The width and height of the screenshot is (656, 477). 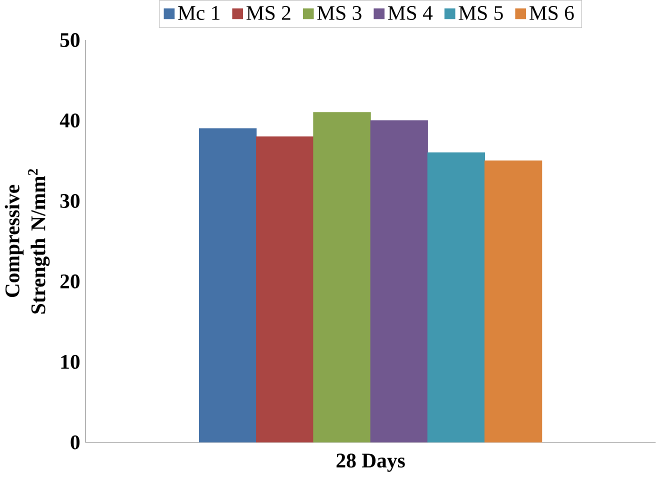 What do you see at coordinates (27, 241) in the screenshot?
I see `y-axis-title: Compressive Strength N/mm$^{2}$` at bounding box center [27, 241].